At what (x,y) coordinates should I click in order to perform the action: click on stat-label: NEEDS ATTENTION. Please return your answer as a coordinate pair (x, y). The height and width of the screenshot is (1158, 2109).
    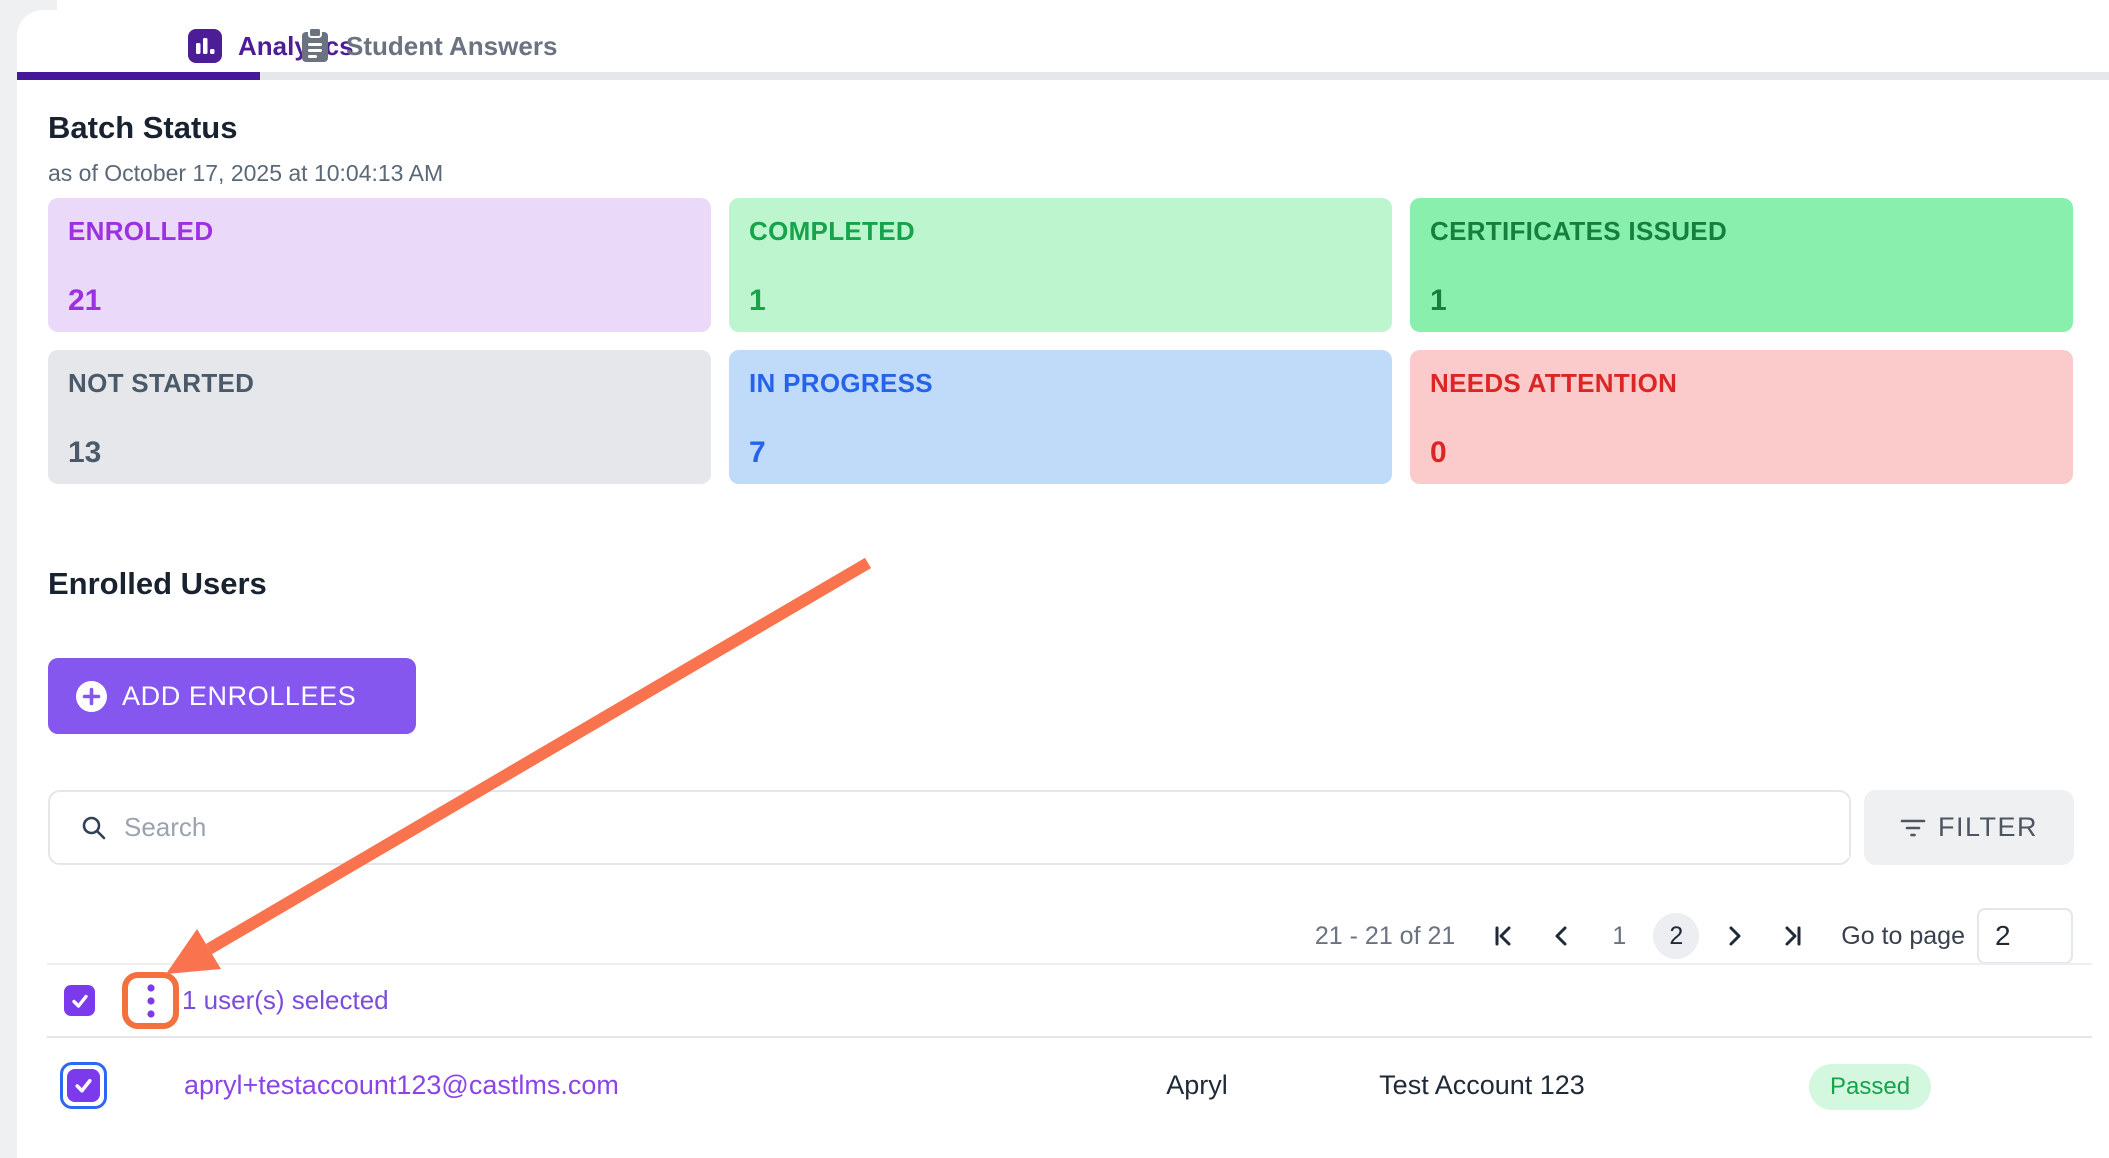
    Looking at the image, I should click on (1554, 383).